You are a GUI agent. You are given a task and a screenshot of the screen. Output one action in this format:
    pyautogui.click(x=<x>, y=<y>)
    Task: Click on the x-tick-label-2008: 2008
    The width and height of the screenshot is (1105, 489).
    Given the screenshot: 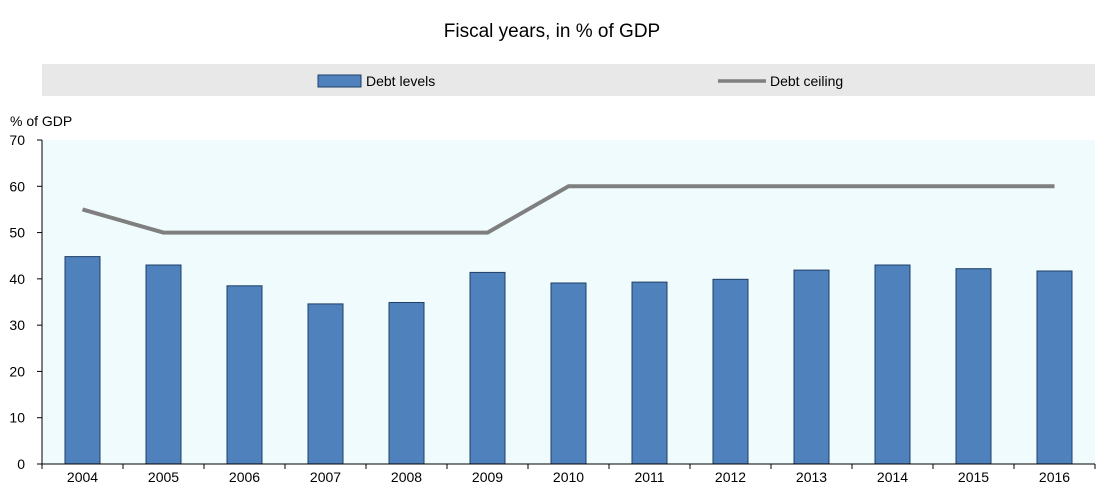 What is the action you would take?
    pyautogui.click(x=406, y=476)
    